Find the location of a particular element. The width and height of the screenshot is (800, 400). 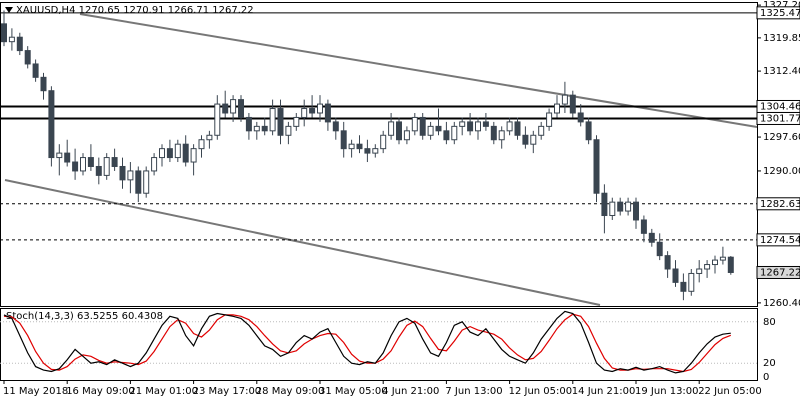

stoch-header: Stoch(14,3,3) 63.5255 60.4308 is located at coordinates (84, 316).